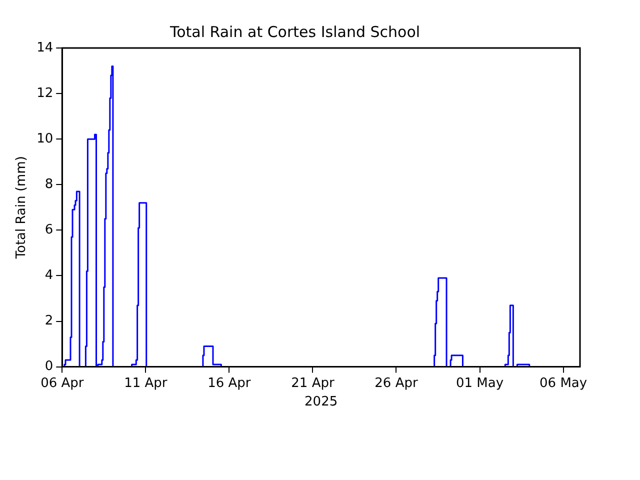  I want to click on y-tick-label: 0, so click(49, 366).